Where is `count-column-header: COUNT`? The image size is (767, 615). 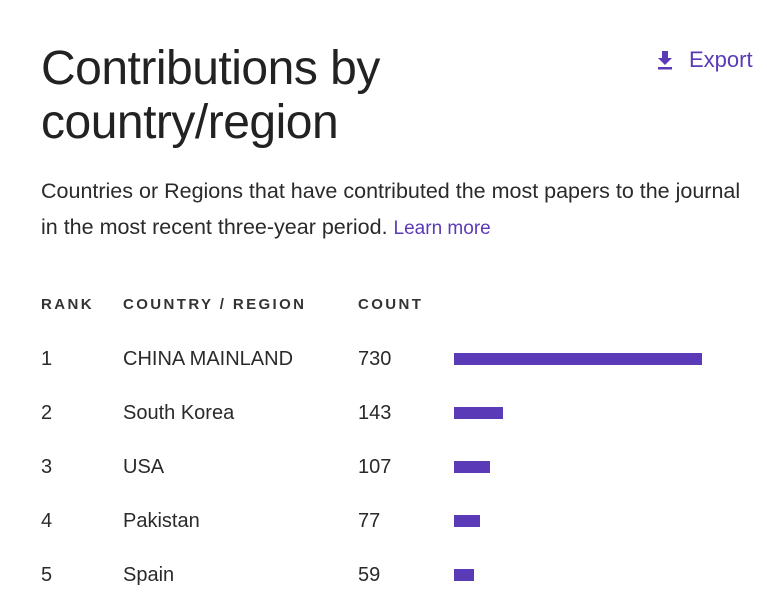 count-column-header: COUNT is located at coordinates (391, 304).